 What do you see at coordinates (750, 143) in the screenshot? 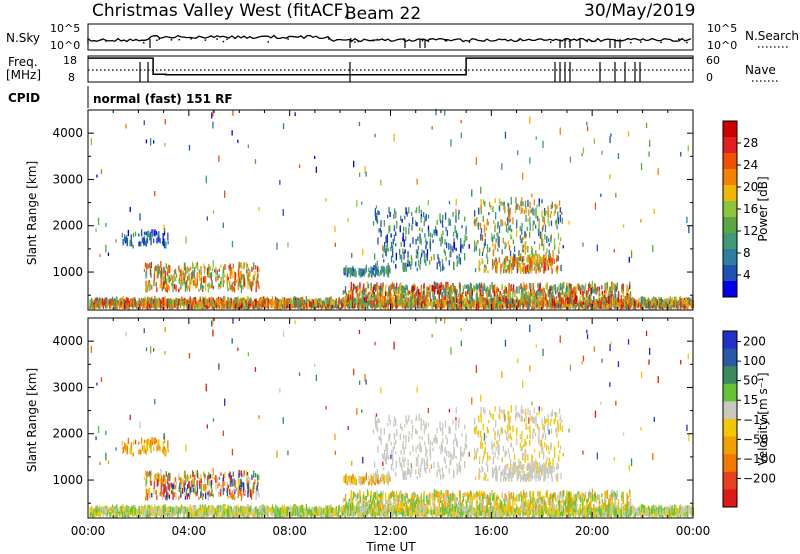
I see `colorbar-tick-label: 28` at bounding box center [750, 143].